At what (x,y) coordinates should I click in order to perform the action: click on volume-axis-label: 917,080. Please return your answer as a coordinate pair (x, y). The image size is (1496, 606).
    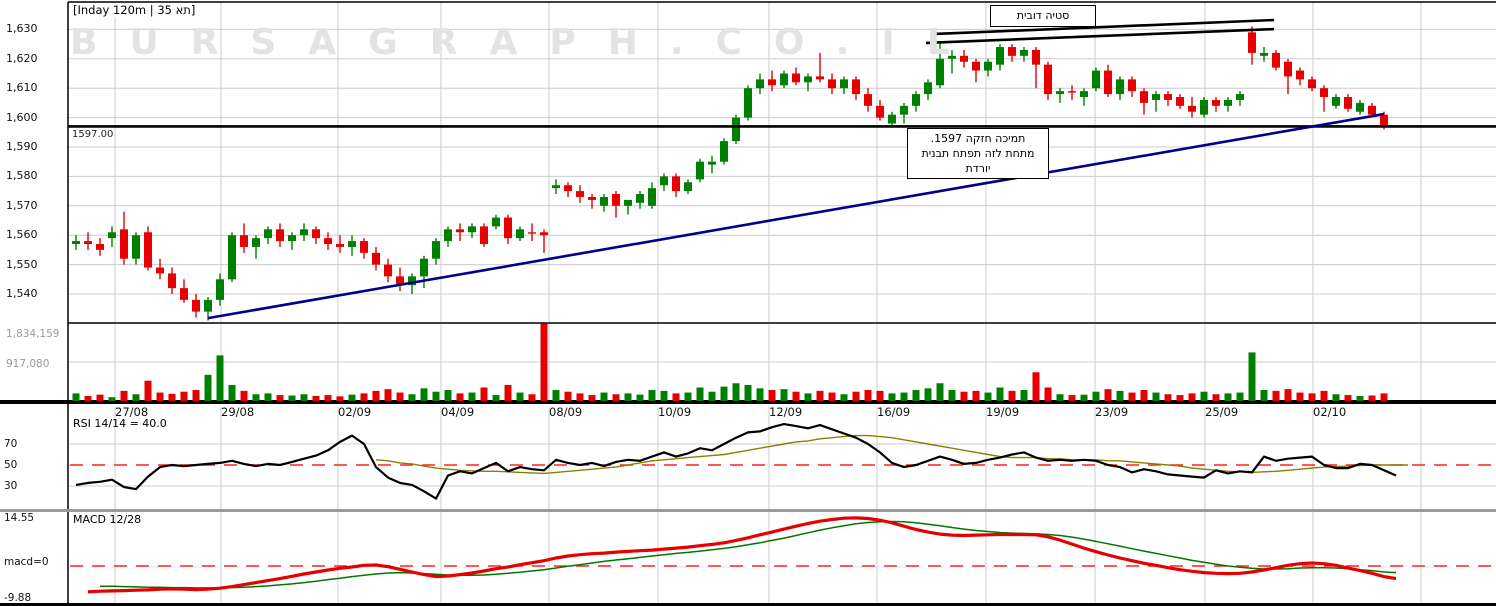
    Looking at the image, I should click on (28, 364).